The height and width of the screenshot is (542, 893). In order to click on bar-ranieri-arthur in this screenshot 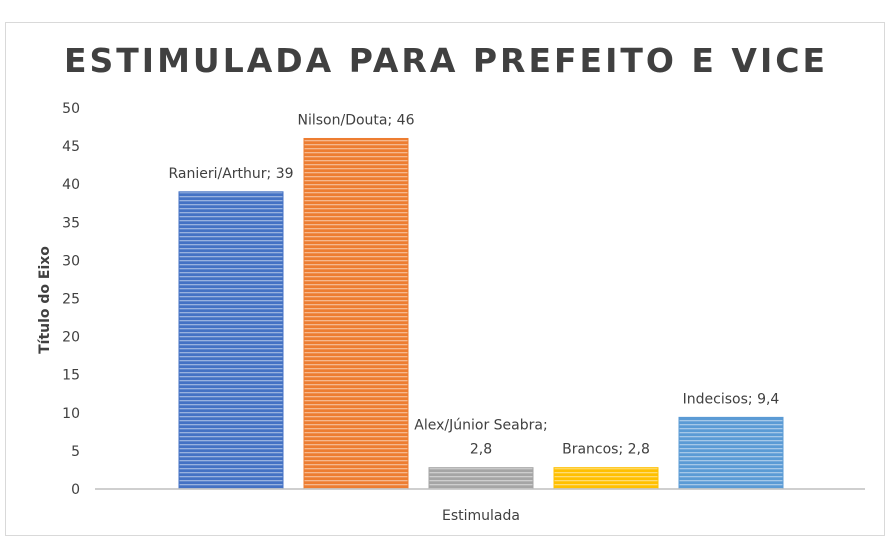, I will do `click(231, 340)`.